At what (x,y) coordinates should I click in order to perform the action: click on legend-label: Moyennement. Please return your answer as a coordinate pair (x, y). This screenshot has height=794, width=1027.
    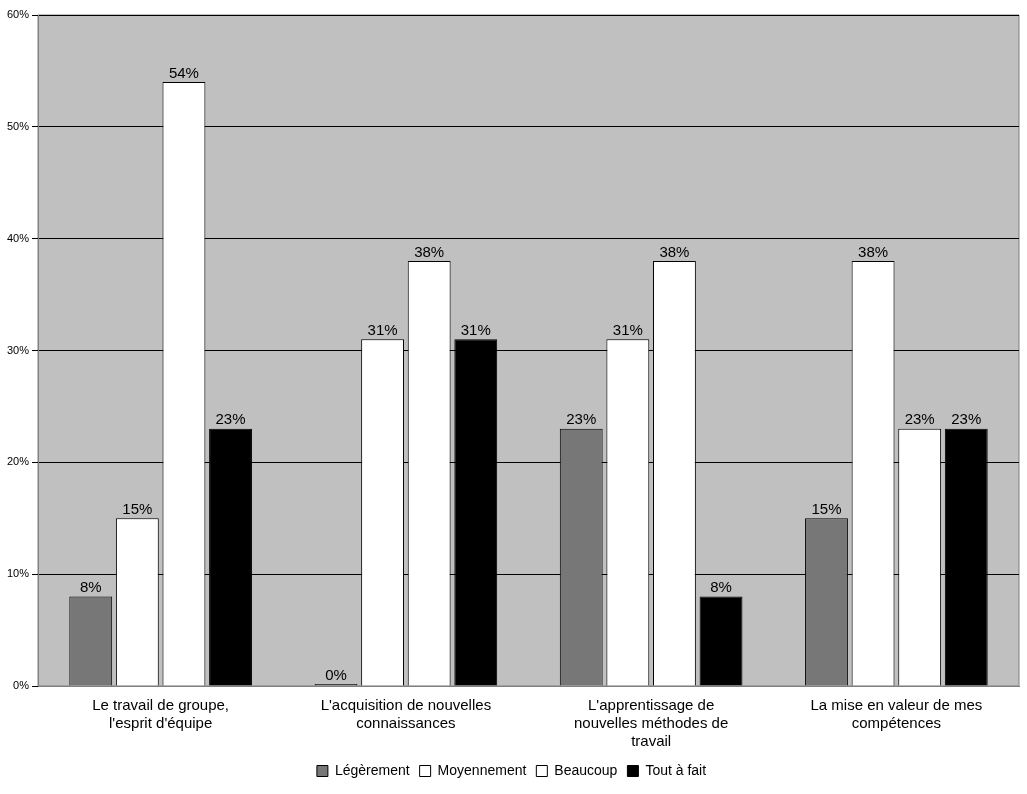
    Looking at the image, I should click on (482, 769).